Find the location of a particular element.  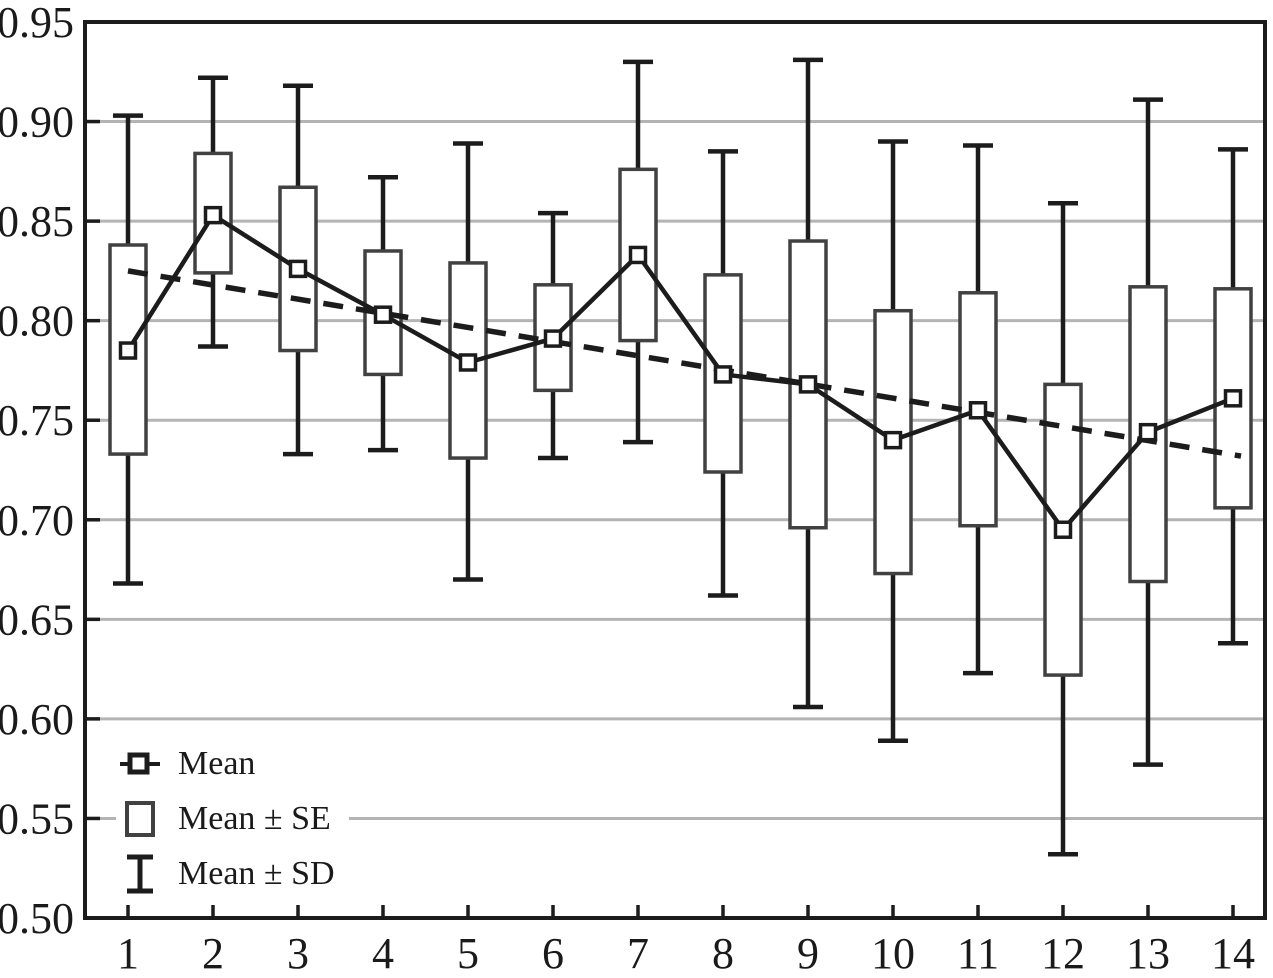

svg-text: 10 is located at coordinates (893, 953).